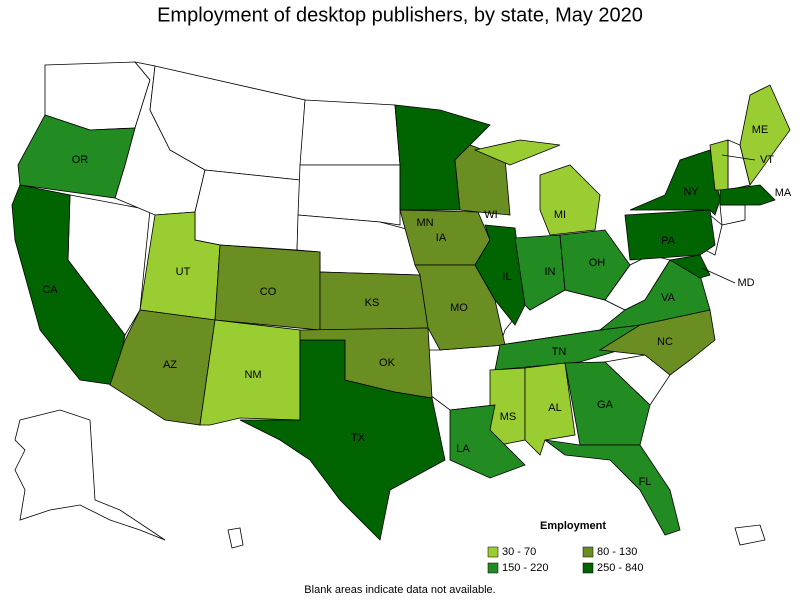  Describe the element at coordinates (170, 365) in the screenshot. I see `state-label: AZ` at that location.